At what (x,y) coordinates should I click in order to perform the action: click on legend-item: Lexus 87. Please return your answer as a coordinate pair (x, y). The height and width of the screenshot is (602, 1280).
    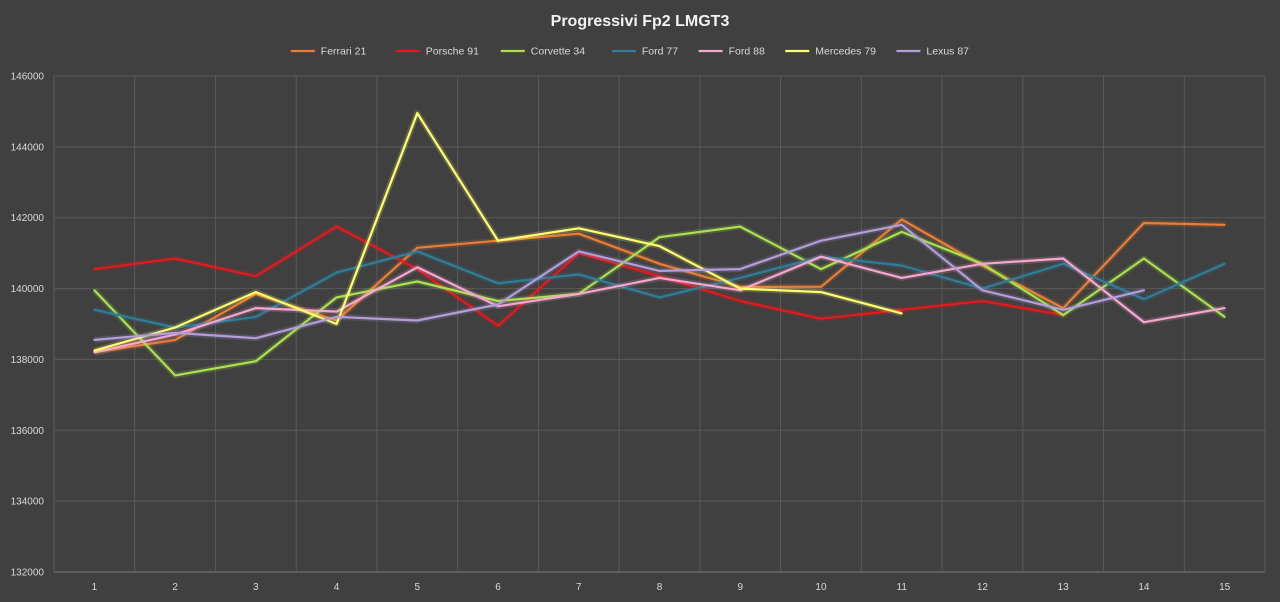
    Looking at the image, I should click on (932, 52).